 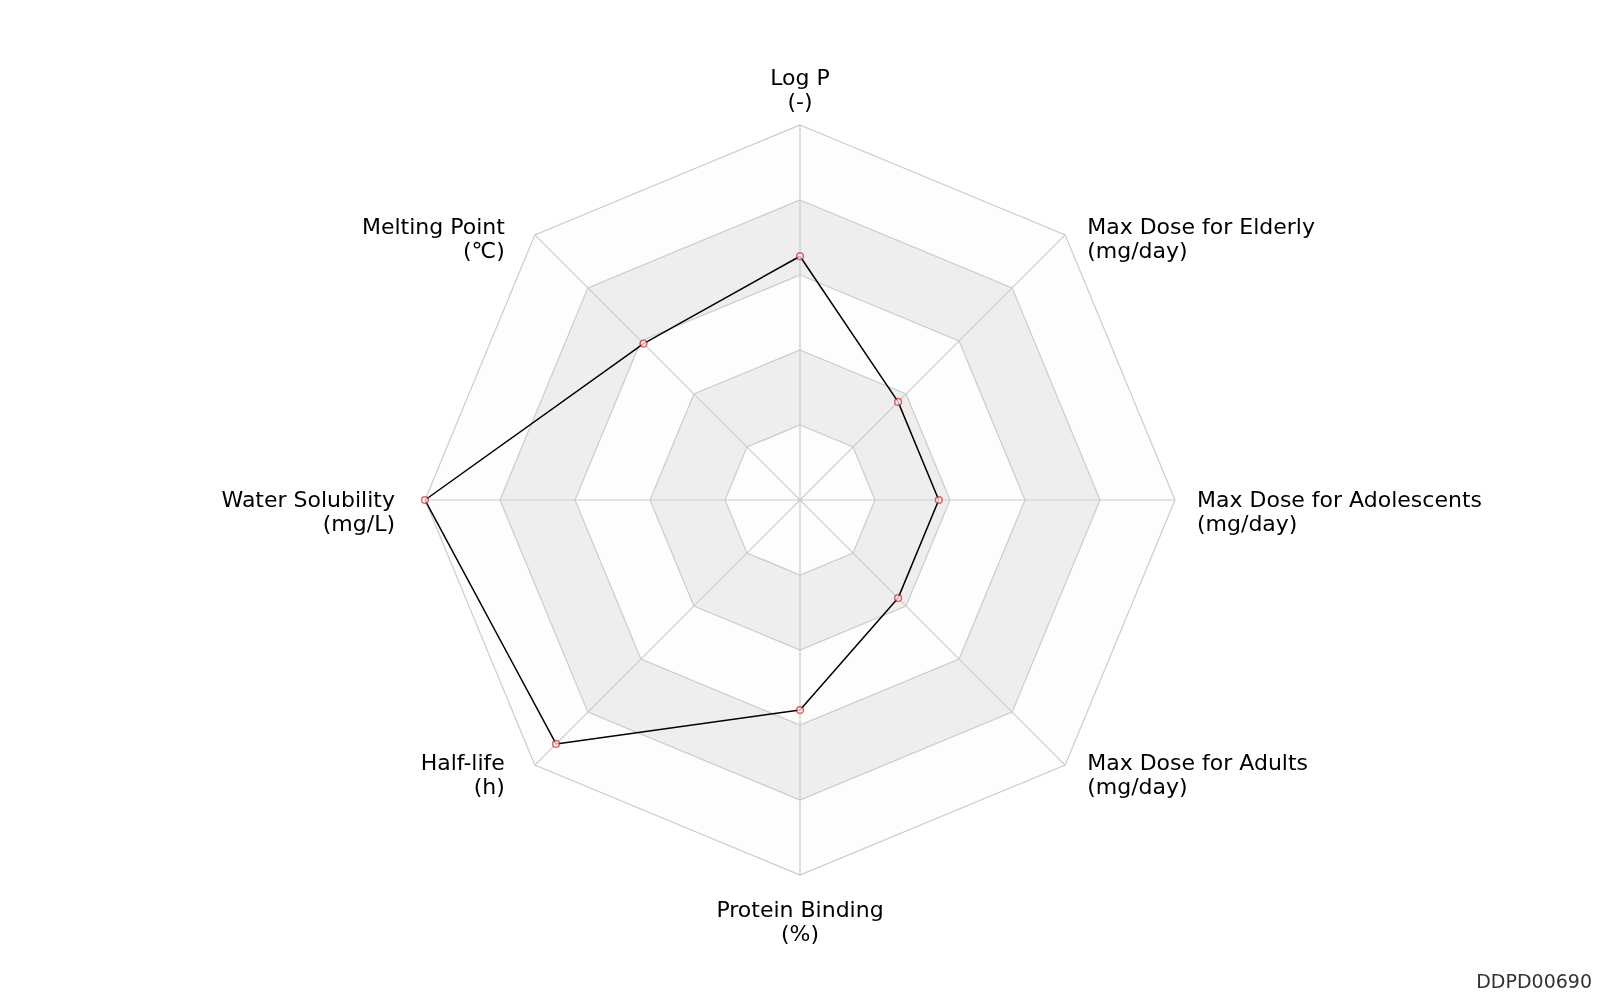 I want to click on spoke-label: Max Dose for Adolescents (mg/day), so click(x=1339, y=511).